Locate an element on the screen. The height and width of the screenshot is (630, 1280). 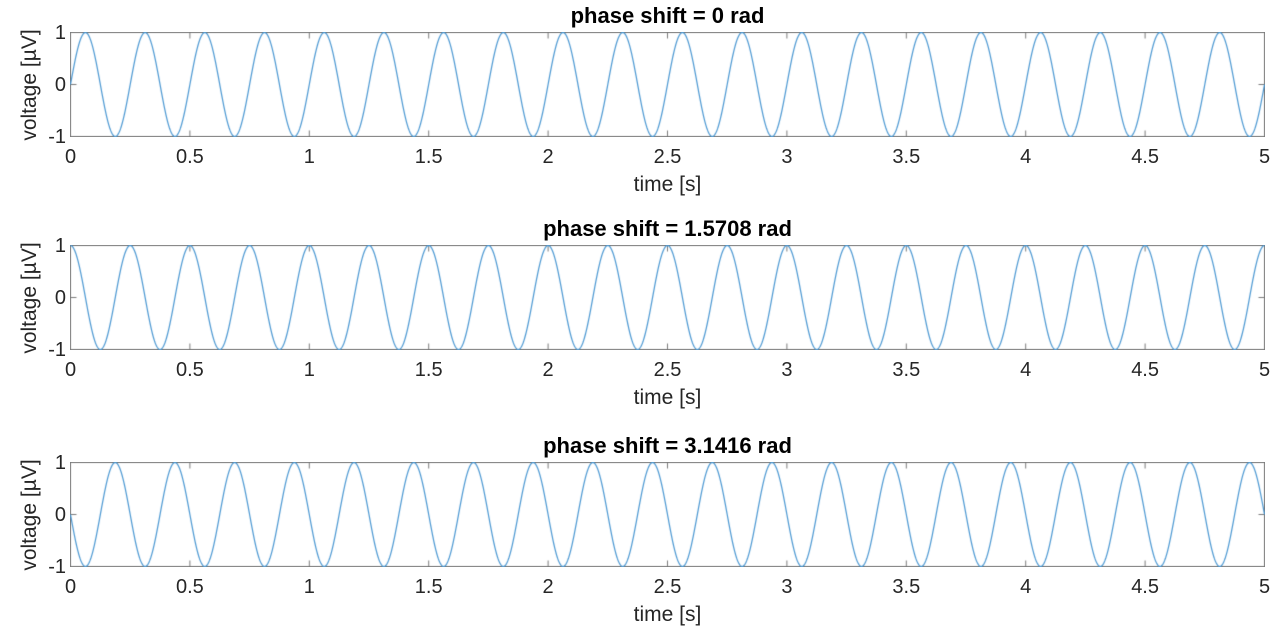
plot-title: phase shift = 3.1416 rad is located at coordinates (667, 445).